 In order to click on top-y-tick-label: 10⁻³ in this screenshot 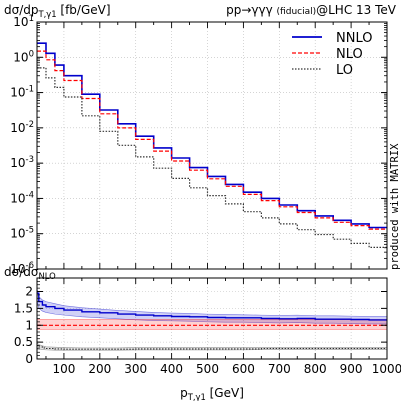, I will do `click(22, 162)`.